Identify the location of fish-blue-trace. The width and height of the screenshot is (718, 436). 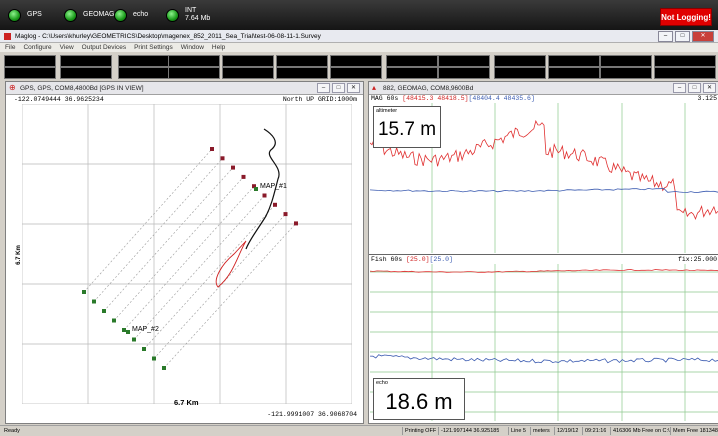
(544, 359).